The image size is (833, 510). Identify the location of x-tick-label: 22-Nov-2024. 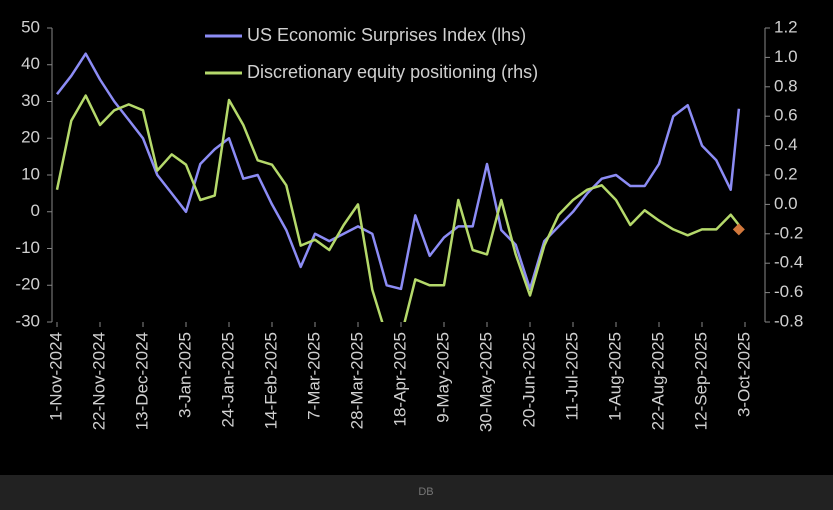
(98, 381).